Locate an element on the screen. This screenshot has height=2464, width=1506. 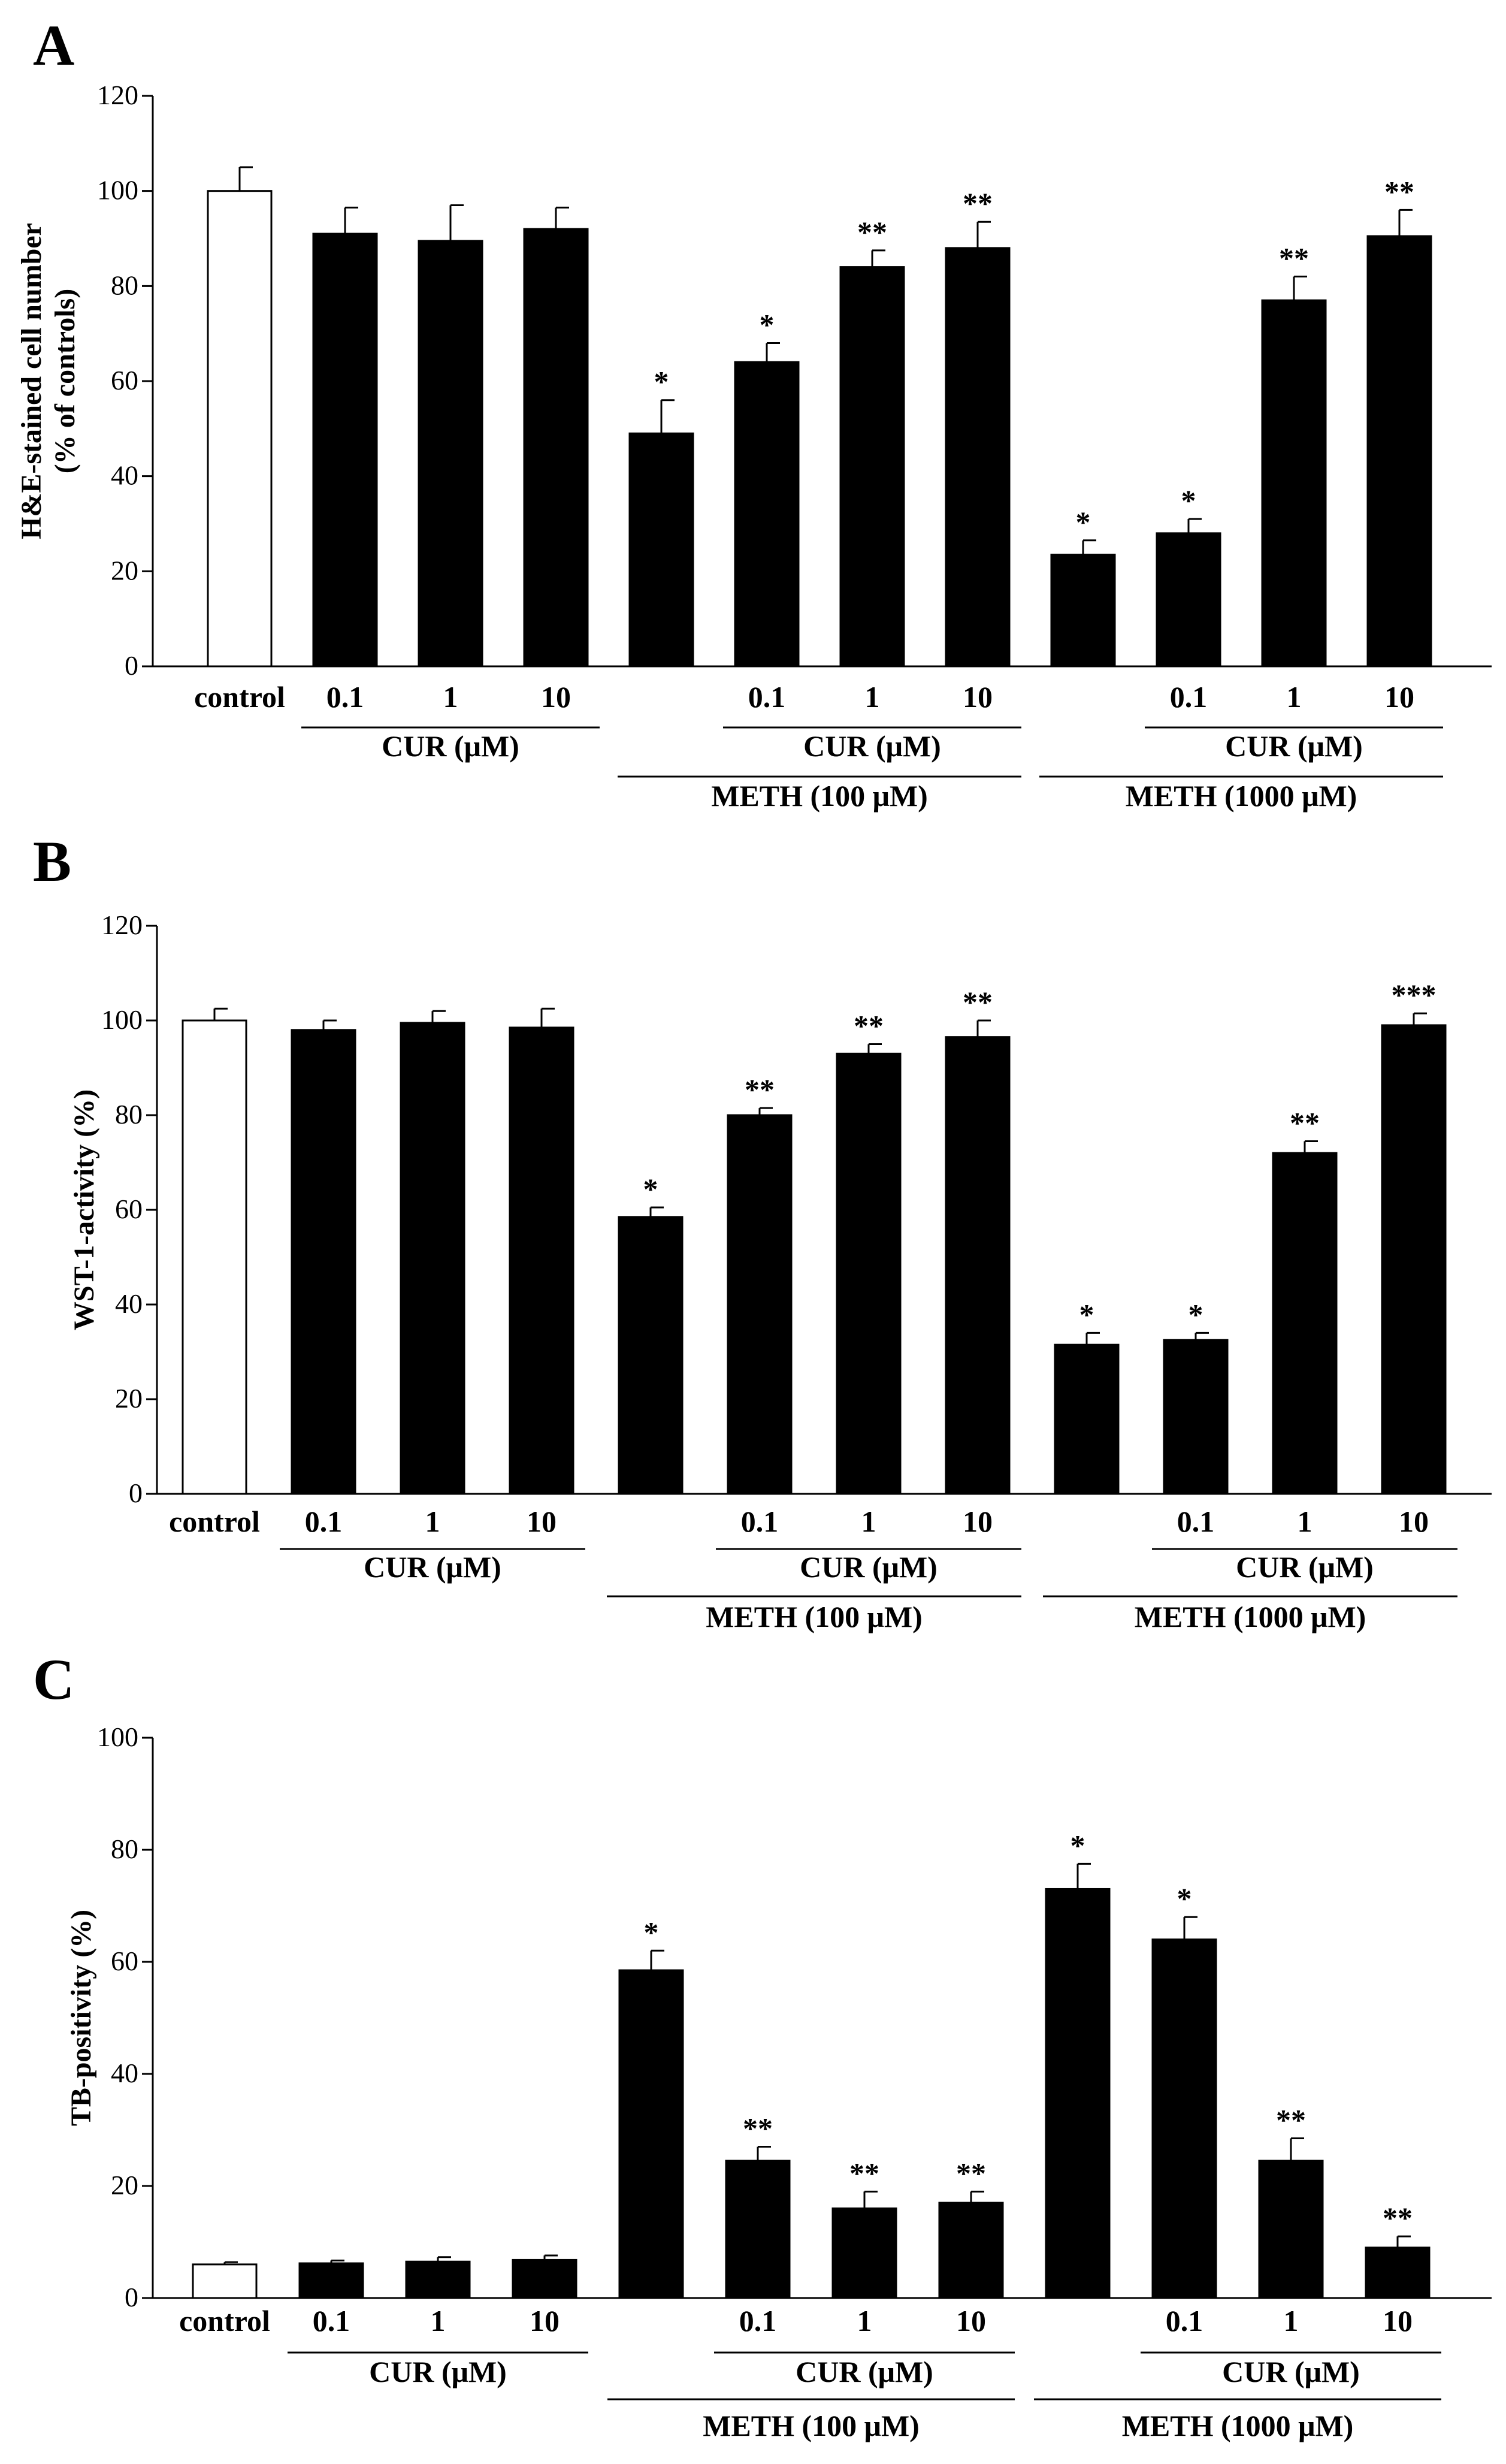
y-tick-label: 60 is located at coordinates (124, 380).